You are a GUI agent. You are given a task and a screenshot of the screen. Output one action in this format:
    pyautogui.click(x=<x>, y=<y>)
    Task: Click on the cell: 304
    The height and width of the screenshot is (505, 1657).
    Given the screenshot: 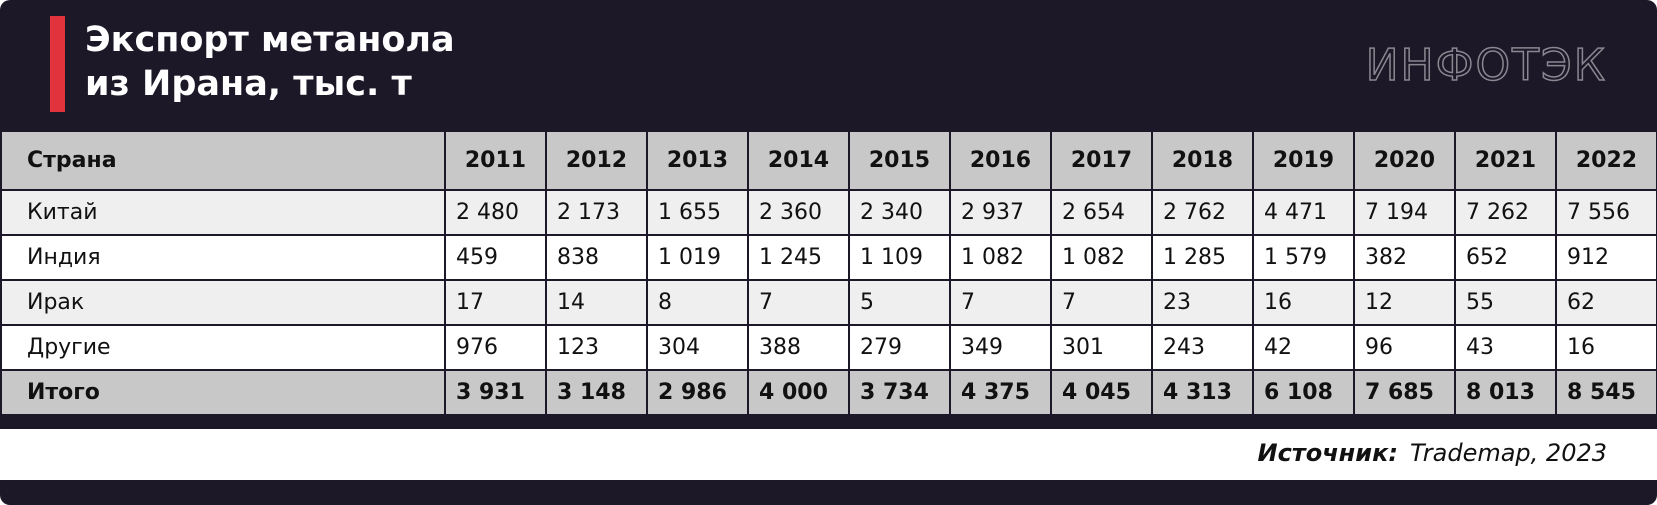 What is the action you would take?
    pyautogui.click(x=697, y=347)
    